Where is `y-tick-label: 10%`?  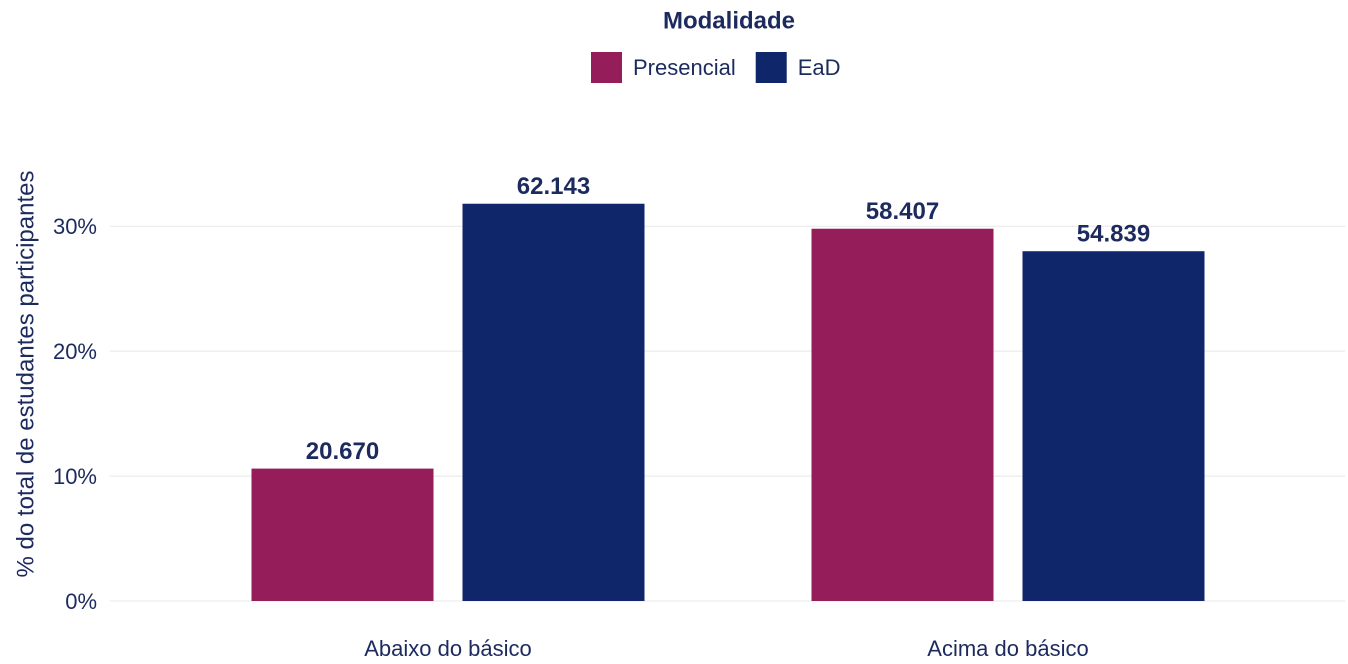 y-tick-label: 10% is located at coordinates (75, 476).